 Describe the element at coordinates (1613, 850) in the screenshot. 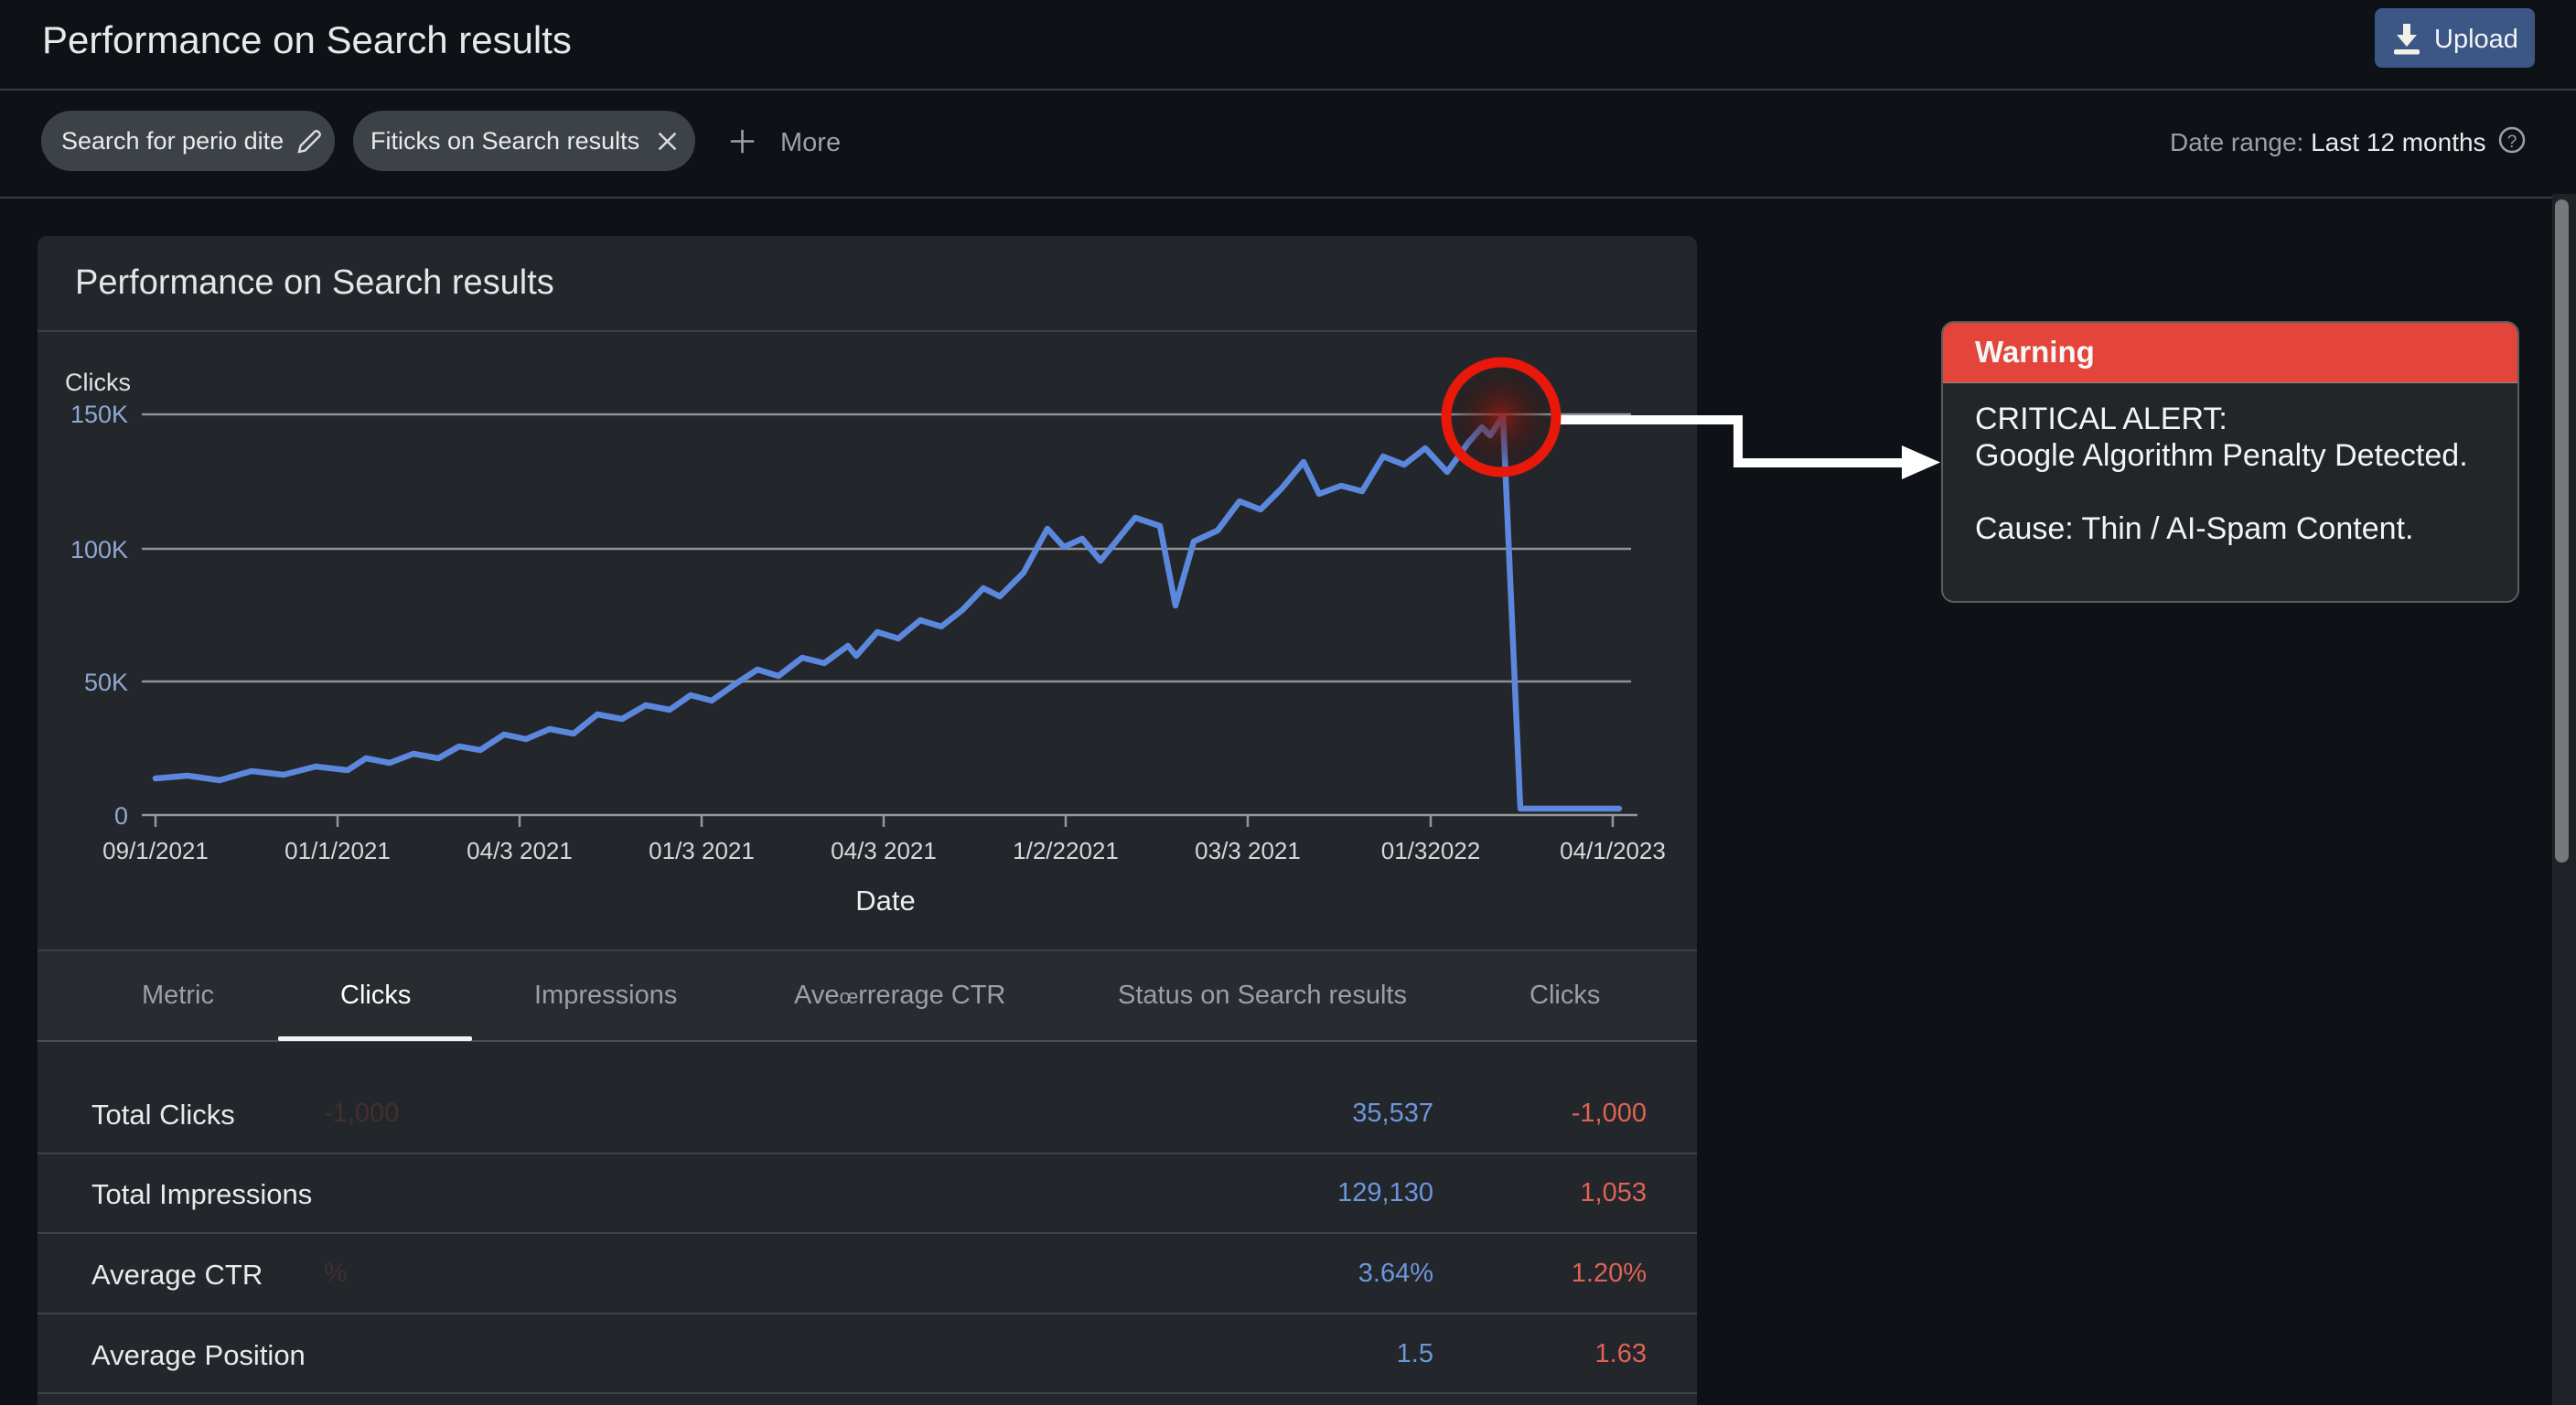

I see `svg-text: 04/1/2023` at that location.